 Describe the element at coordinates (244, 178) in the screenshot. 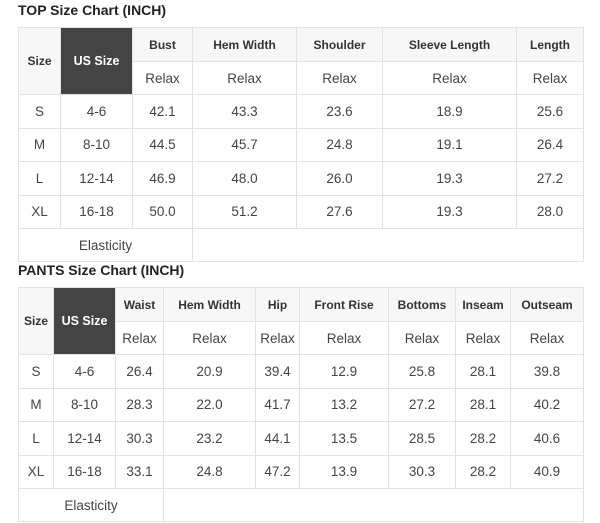

I see `table-cell: 48.0` at that location.